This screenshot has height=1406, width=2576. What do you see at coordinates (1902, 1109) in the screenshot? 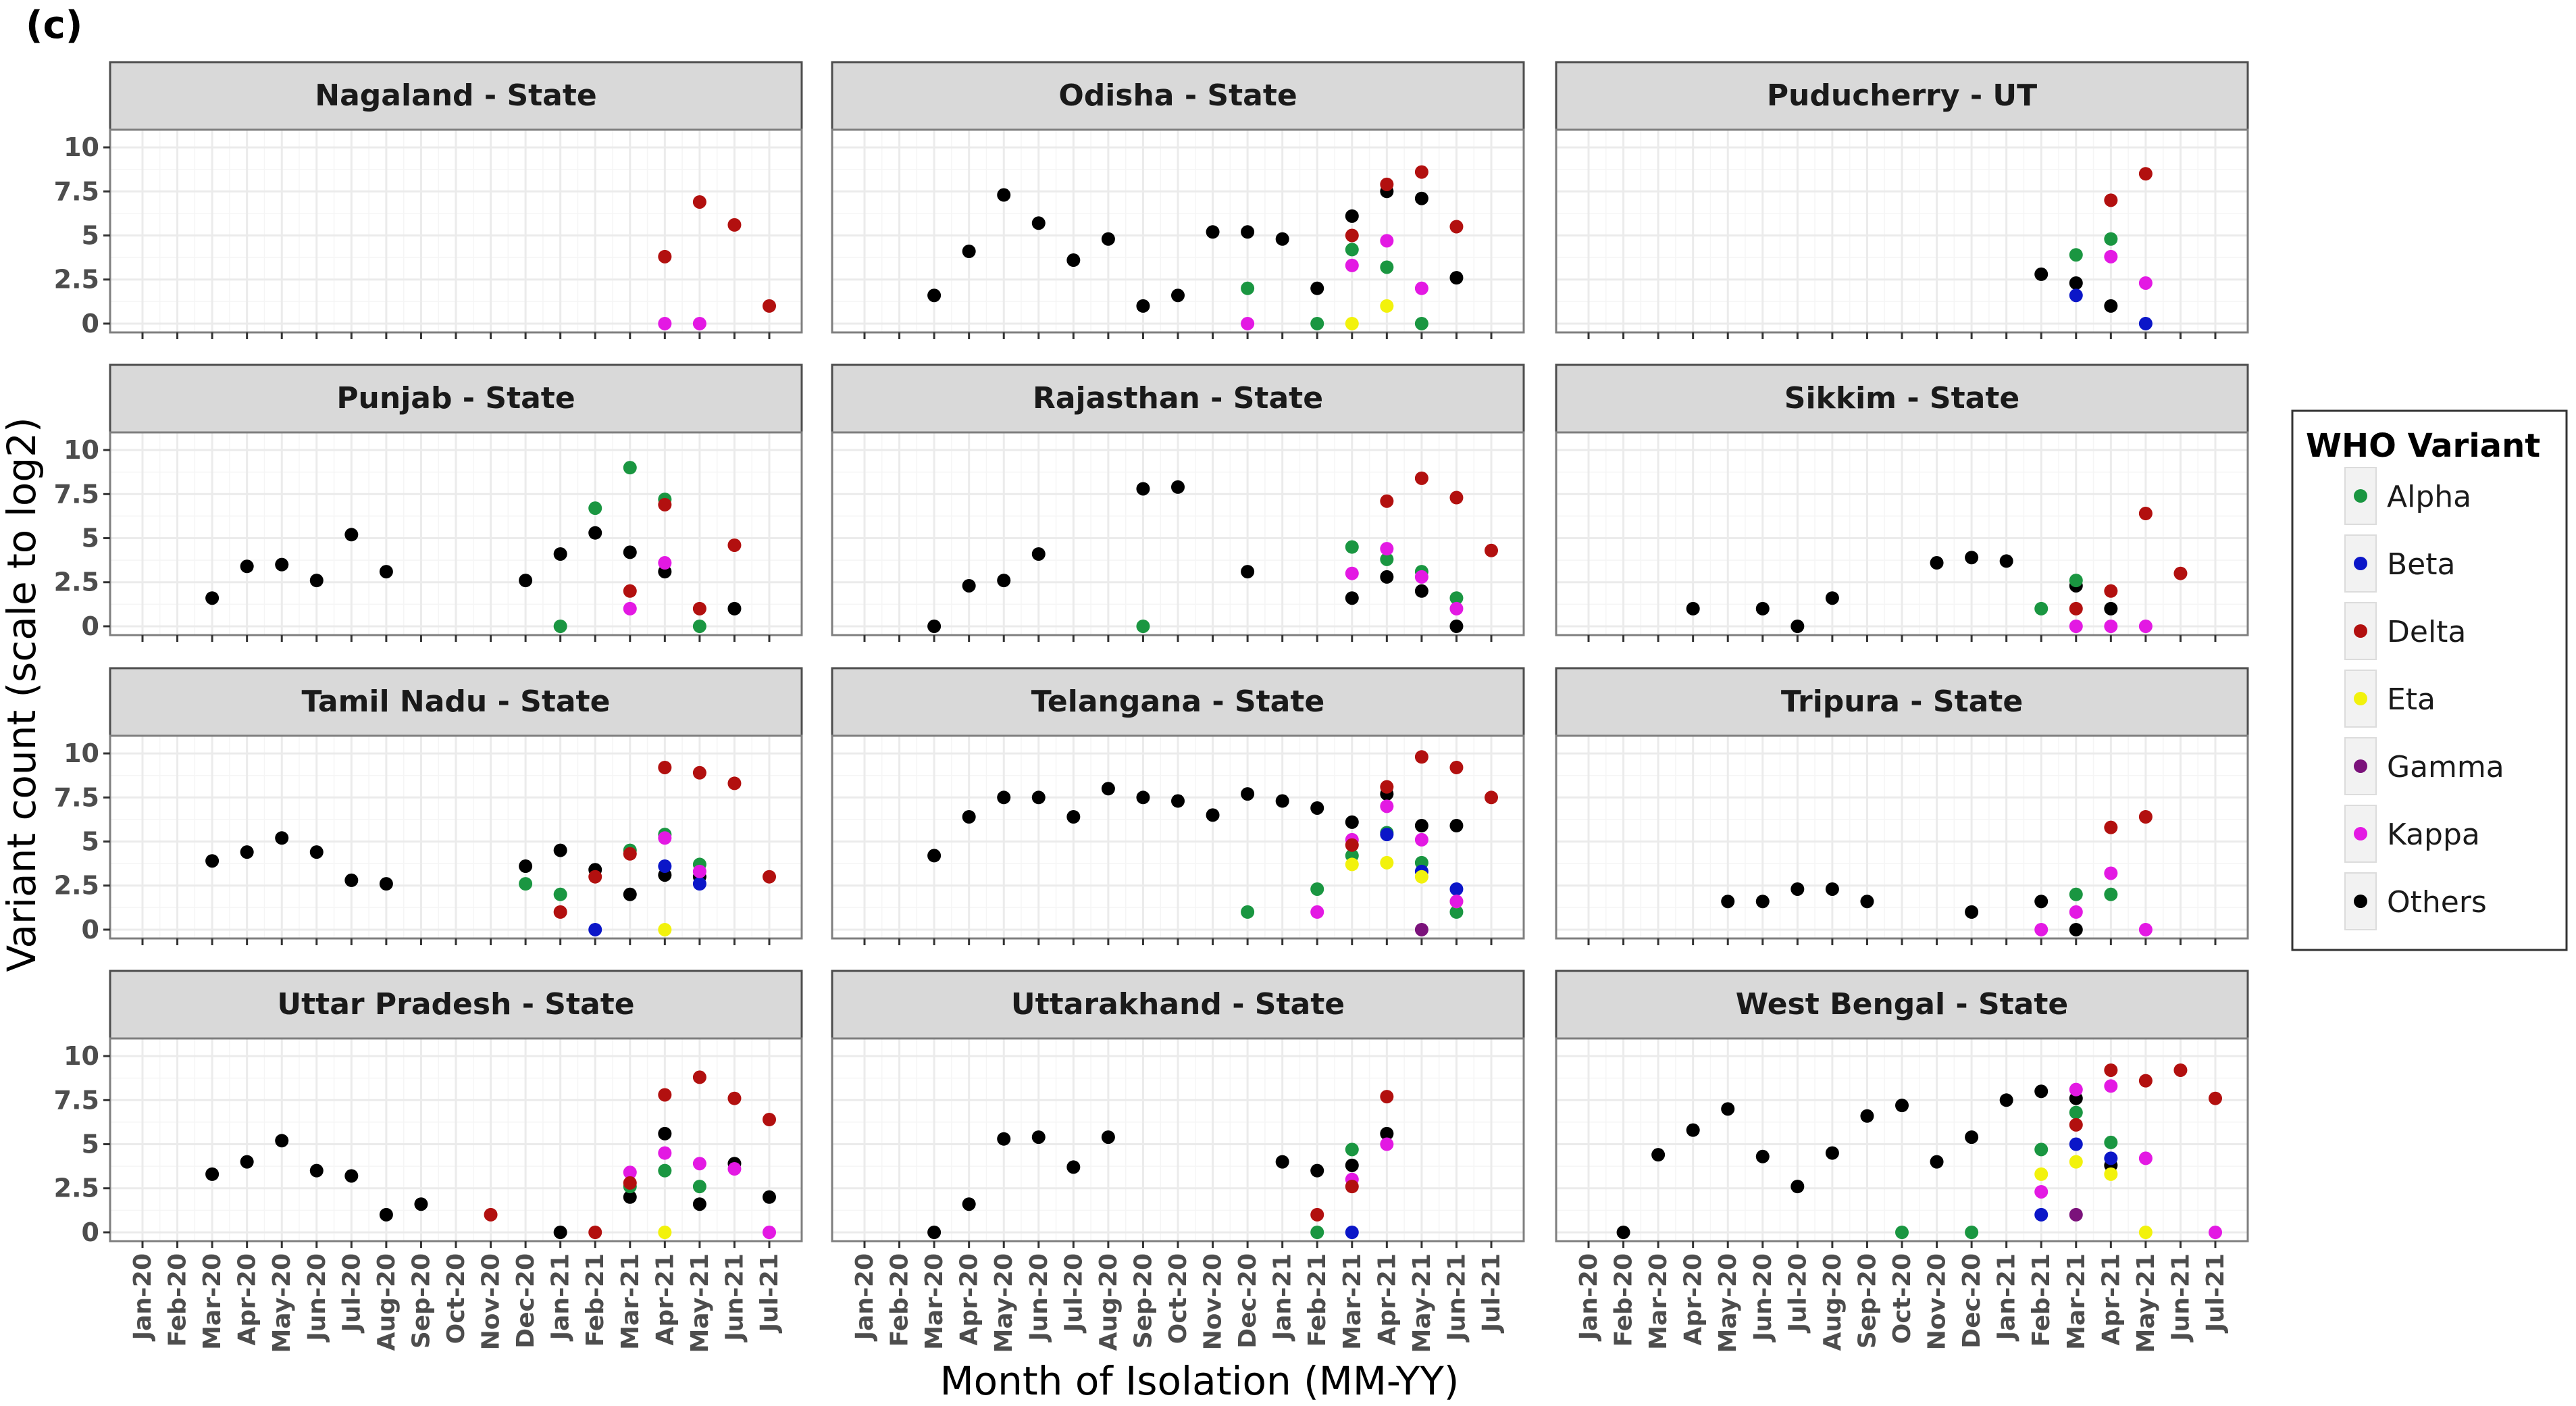
I see `panel-west-bengal-state: West Bengal - State` at bounding box center [1902, 1109].